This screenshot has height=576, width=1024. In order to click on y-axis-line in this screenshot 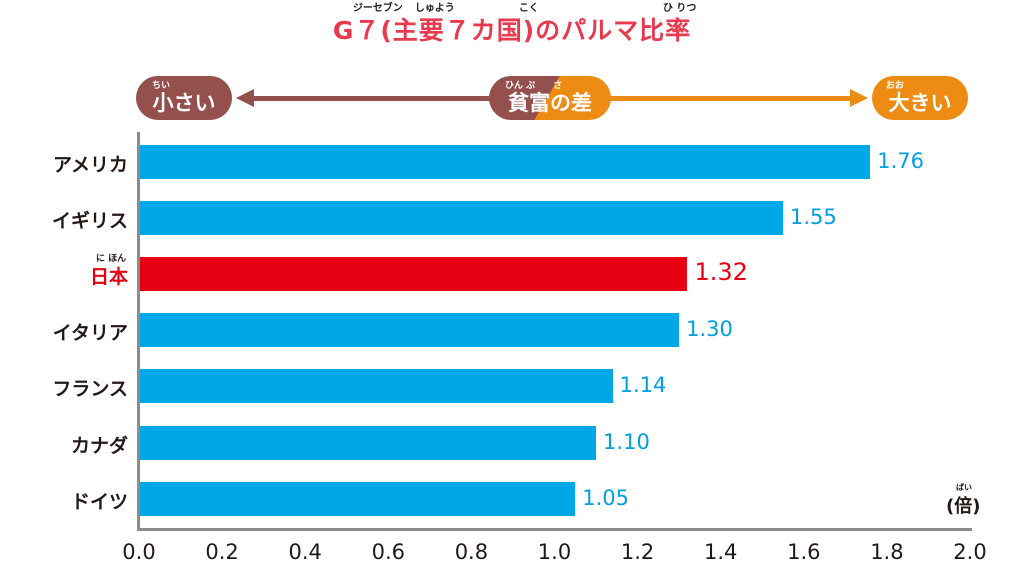, I will do `click(138, 331)`.